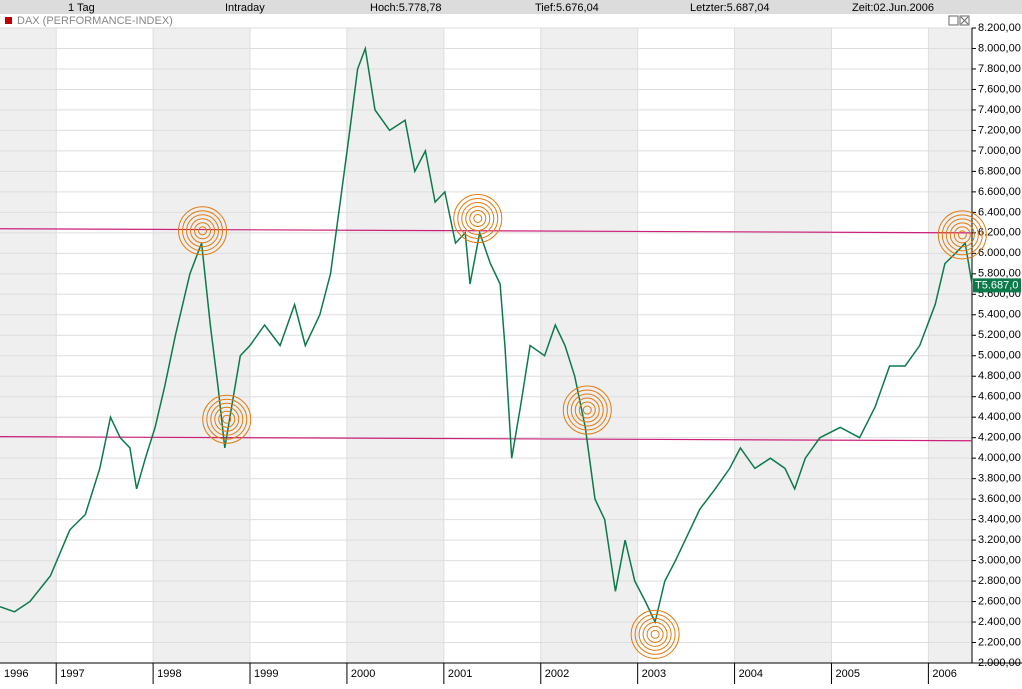 Image resolution: width=1022 pixels, height=689 pixels. I want to click on y-tick-label: 3.000,00, so click(999, 560).